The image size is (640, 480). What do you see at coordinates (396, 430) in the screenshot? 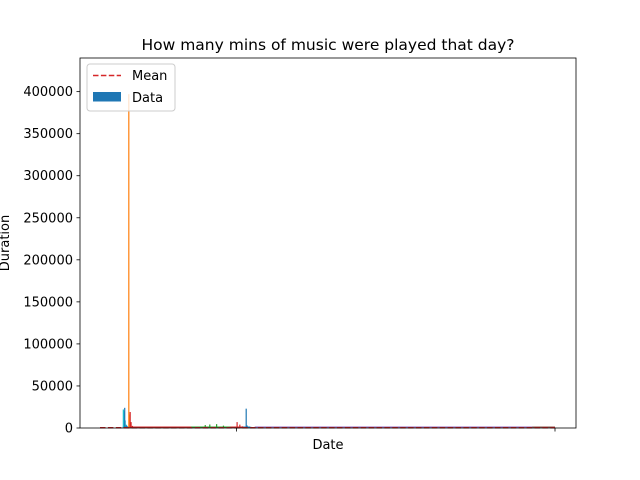
I see `x-axis` at bounding box center [396, 430].